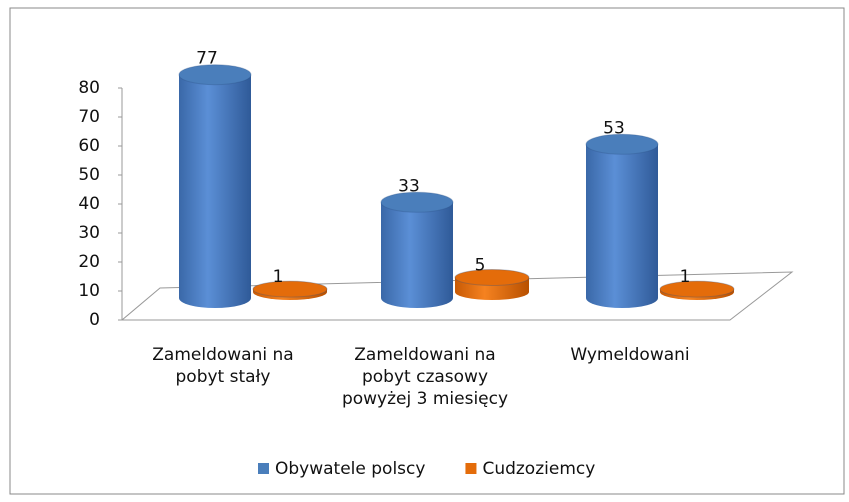  Describe the element at coordinates (89, 233) in the screenshot. I see `y-tick-label: 30` at that location.